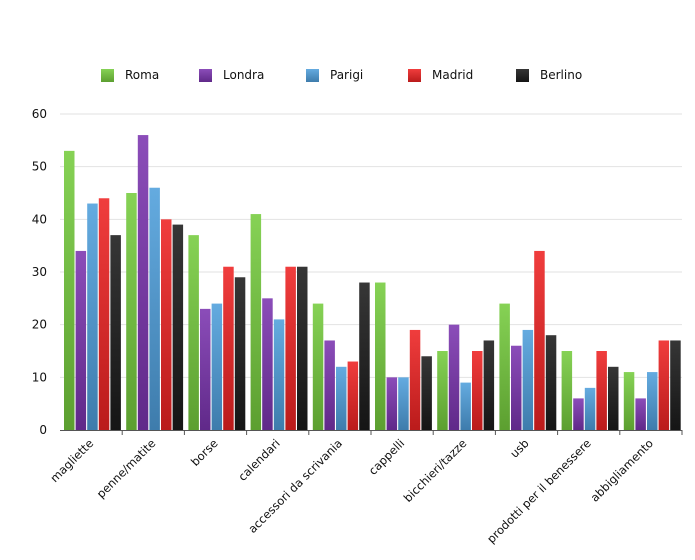 The width and height of the screenshot is (695, 560). I want to click on x-tick-label: borse, so click(204, 452).